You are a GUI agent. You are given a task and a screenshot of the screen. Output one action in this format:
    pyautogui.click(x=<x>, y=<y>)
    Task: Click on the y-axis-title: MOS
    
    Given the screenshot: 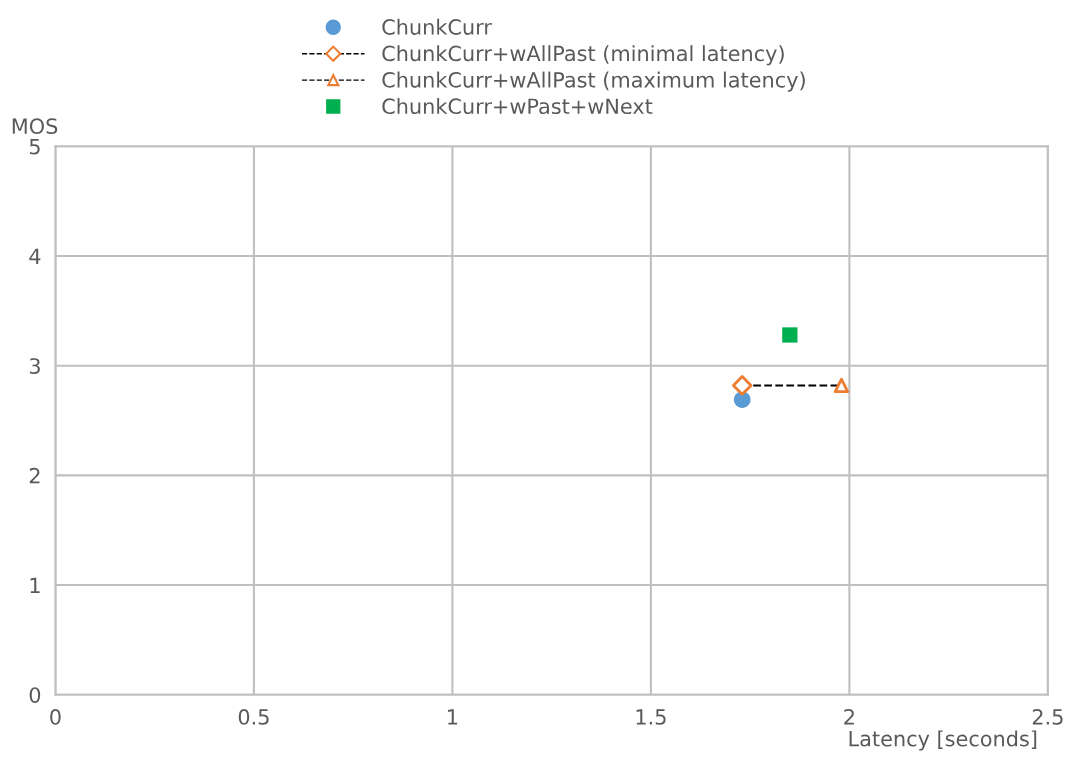 What is the action you would take?
    pyautogui.click(x=35, y=126)
    